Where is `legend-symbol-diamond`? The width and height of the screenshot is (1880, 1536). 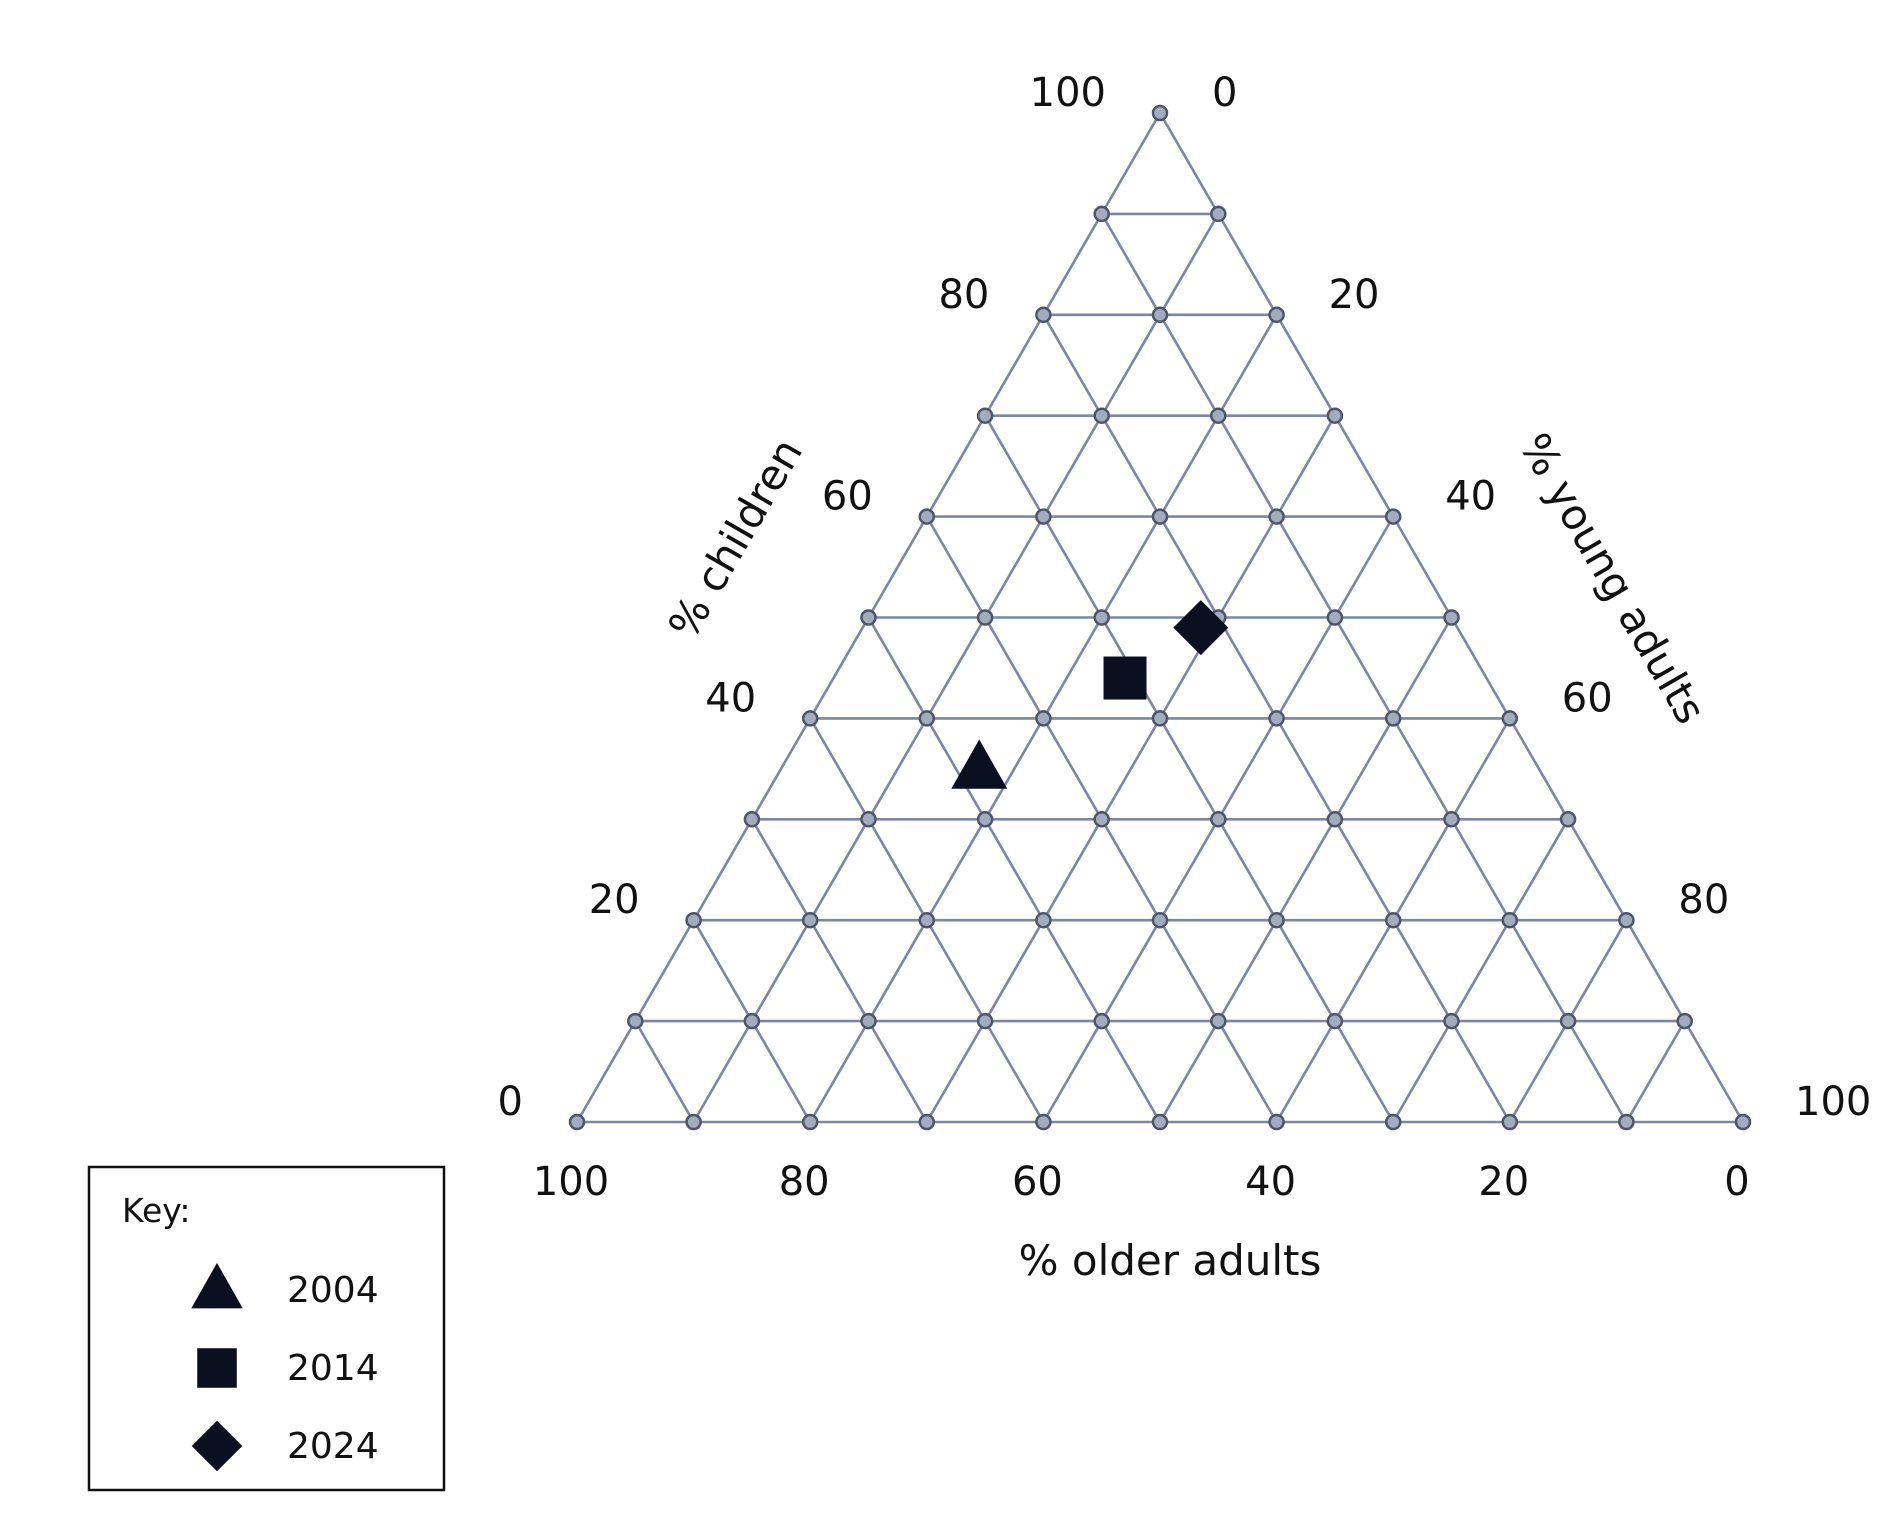 legend-symbol-diamond is located at coordinates (217, 1446).